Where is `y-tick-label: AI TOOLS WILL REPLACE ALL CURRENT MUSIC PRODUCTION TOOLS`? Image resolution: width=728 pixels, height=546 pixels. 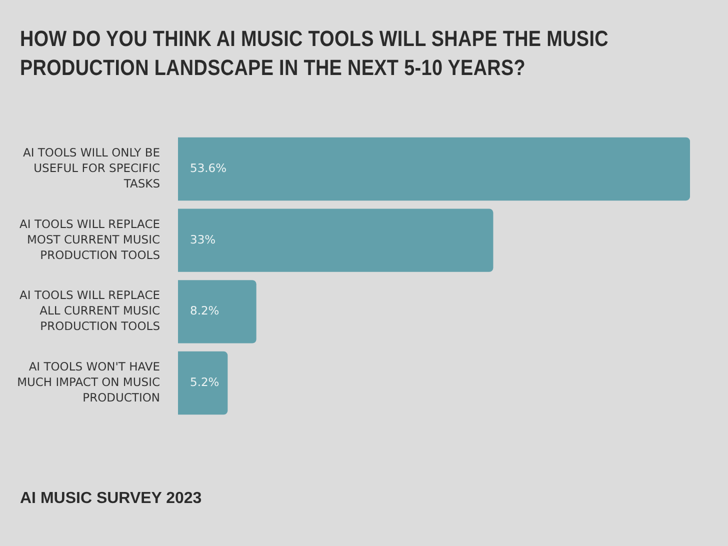 y-tick-label: AI TOOLS WILL REPLACE ALL CURRENT MUSIC PRODUCTION TOOLS is located at coordinates (90, 311).